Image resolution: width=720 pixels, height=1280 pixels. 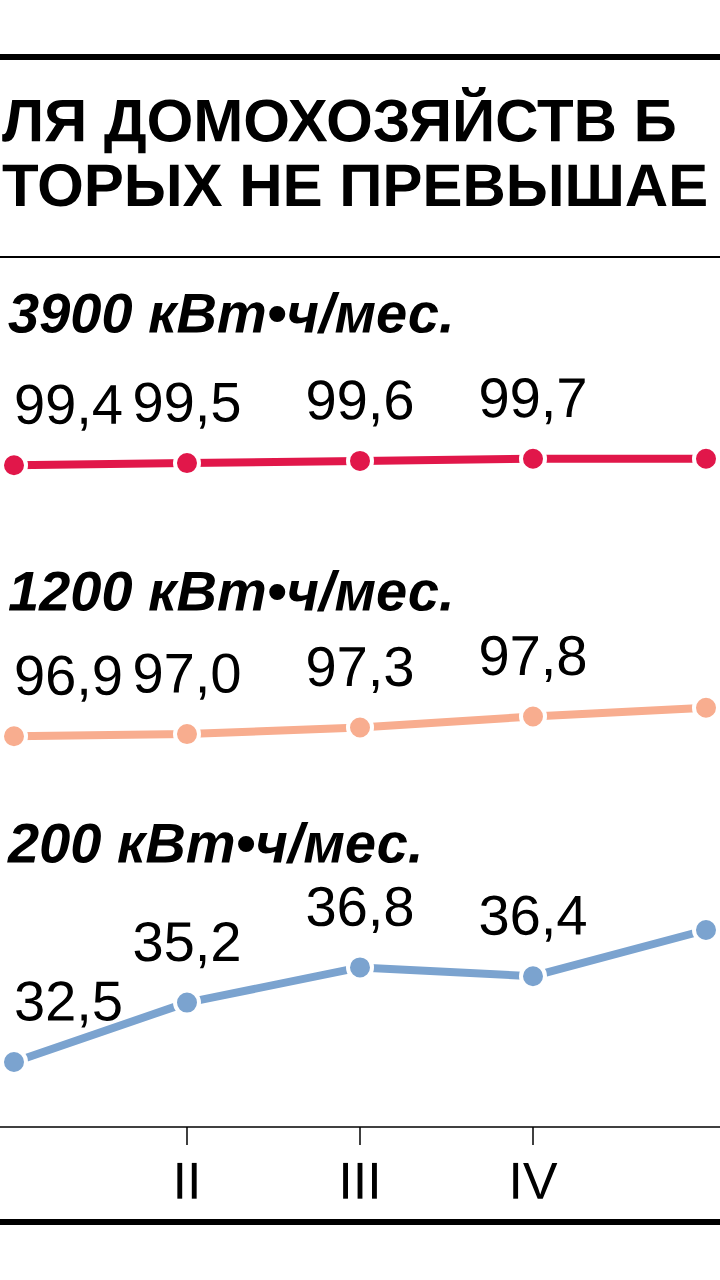 What do you see at coordinates (533, 659) in the screenshot?
I see `data-label: 97,8` at bounding box center [533, 659].